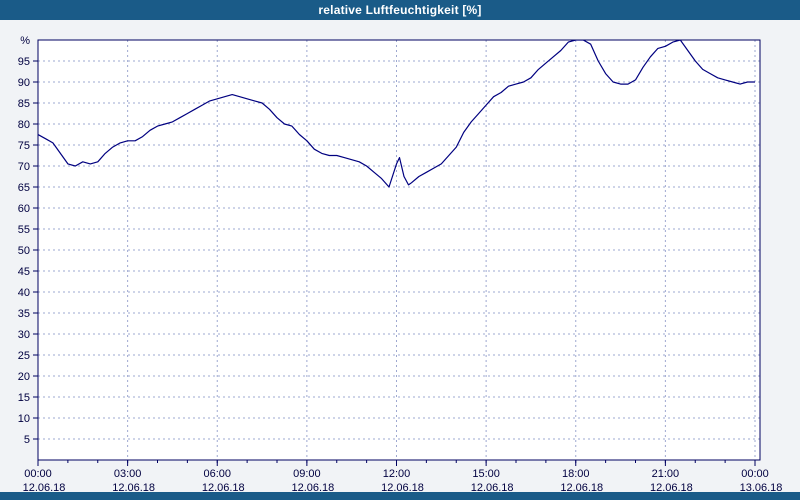 This screenshot has width=800, height=500. I want to click on y-tick-label: 45, so click(24, 272).